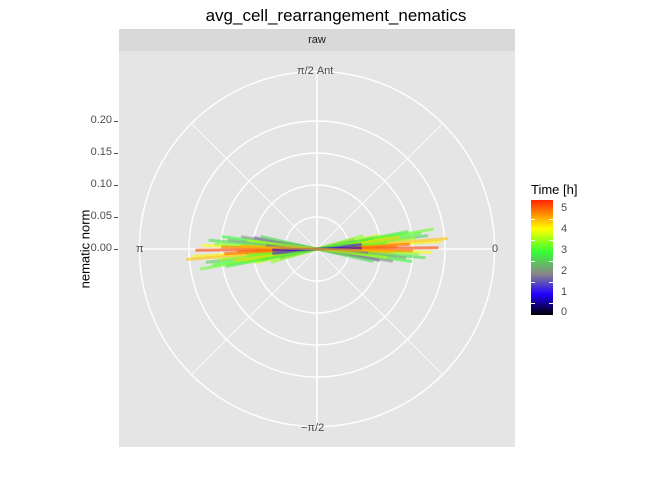 This screenshot has width=672, height=480. I want to click on angle-label-top: π/2 Ant, so click(315, 71).